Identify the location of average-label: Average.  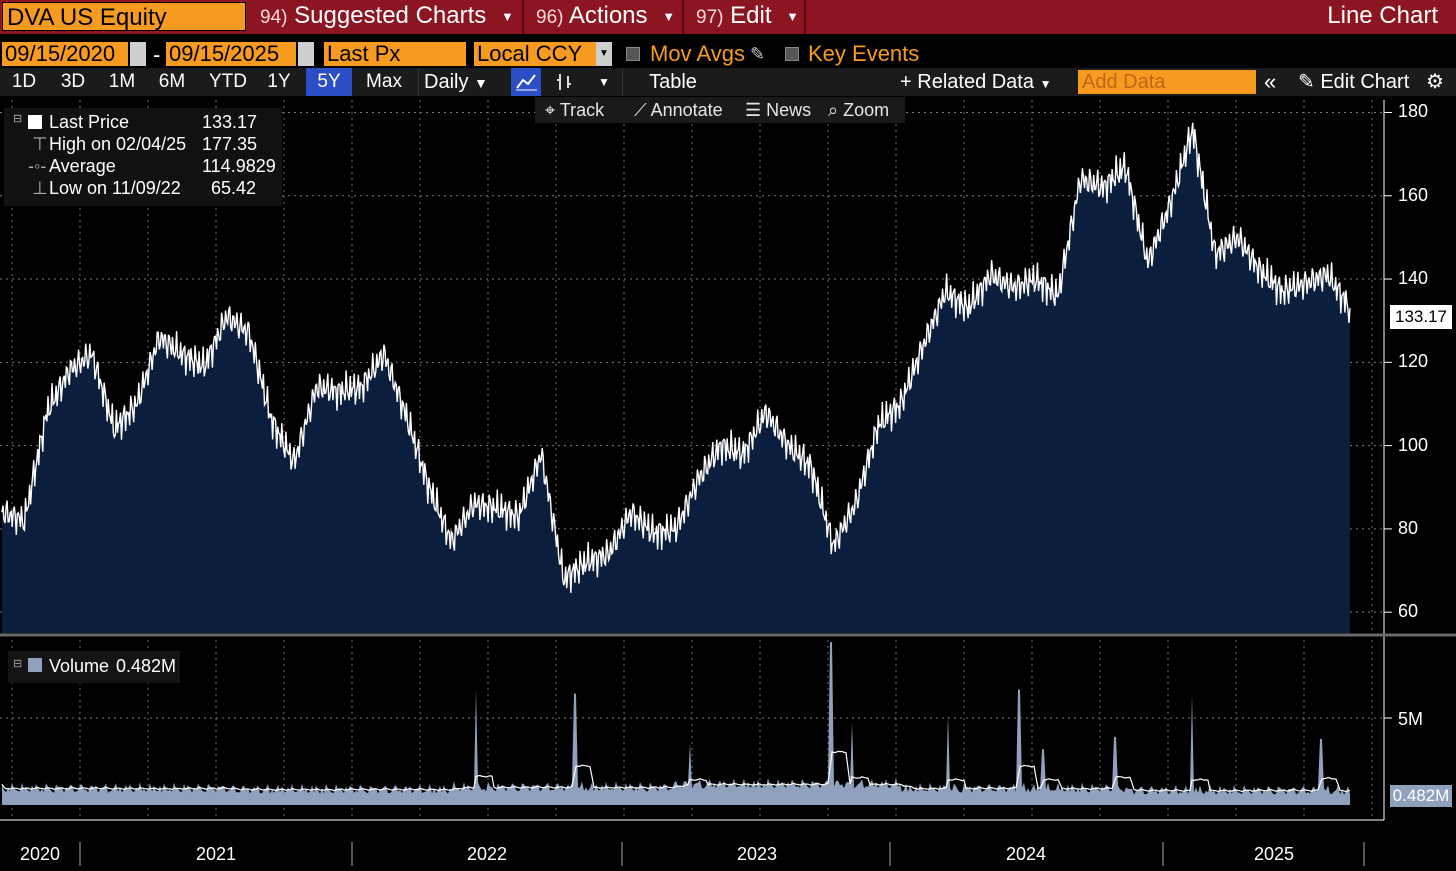
(82, 166).